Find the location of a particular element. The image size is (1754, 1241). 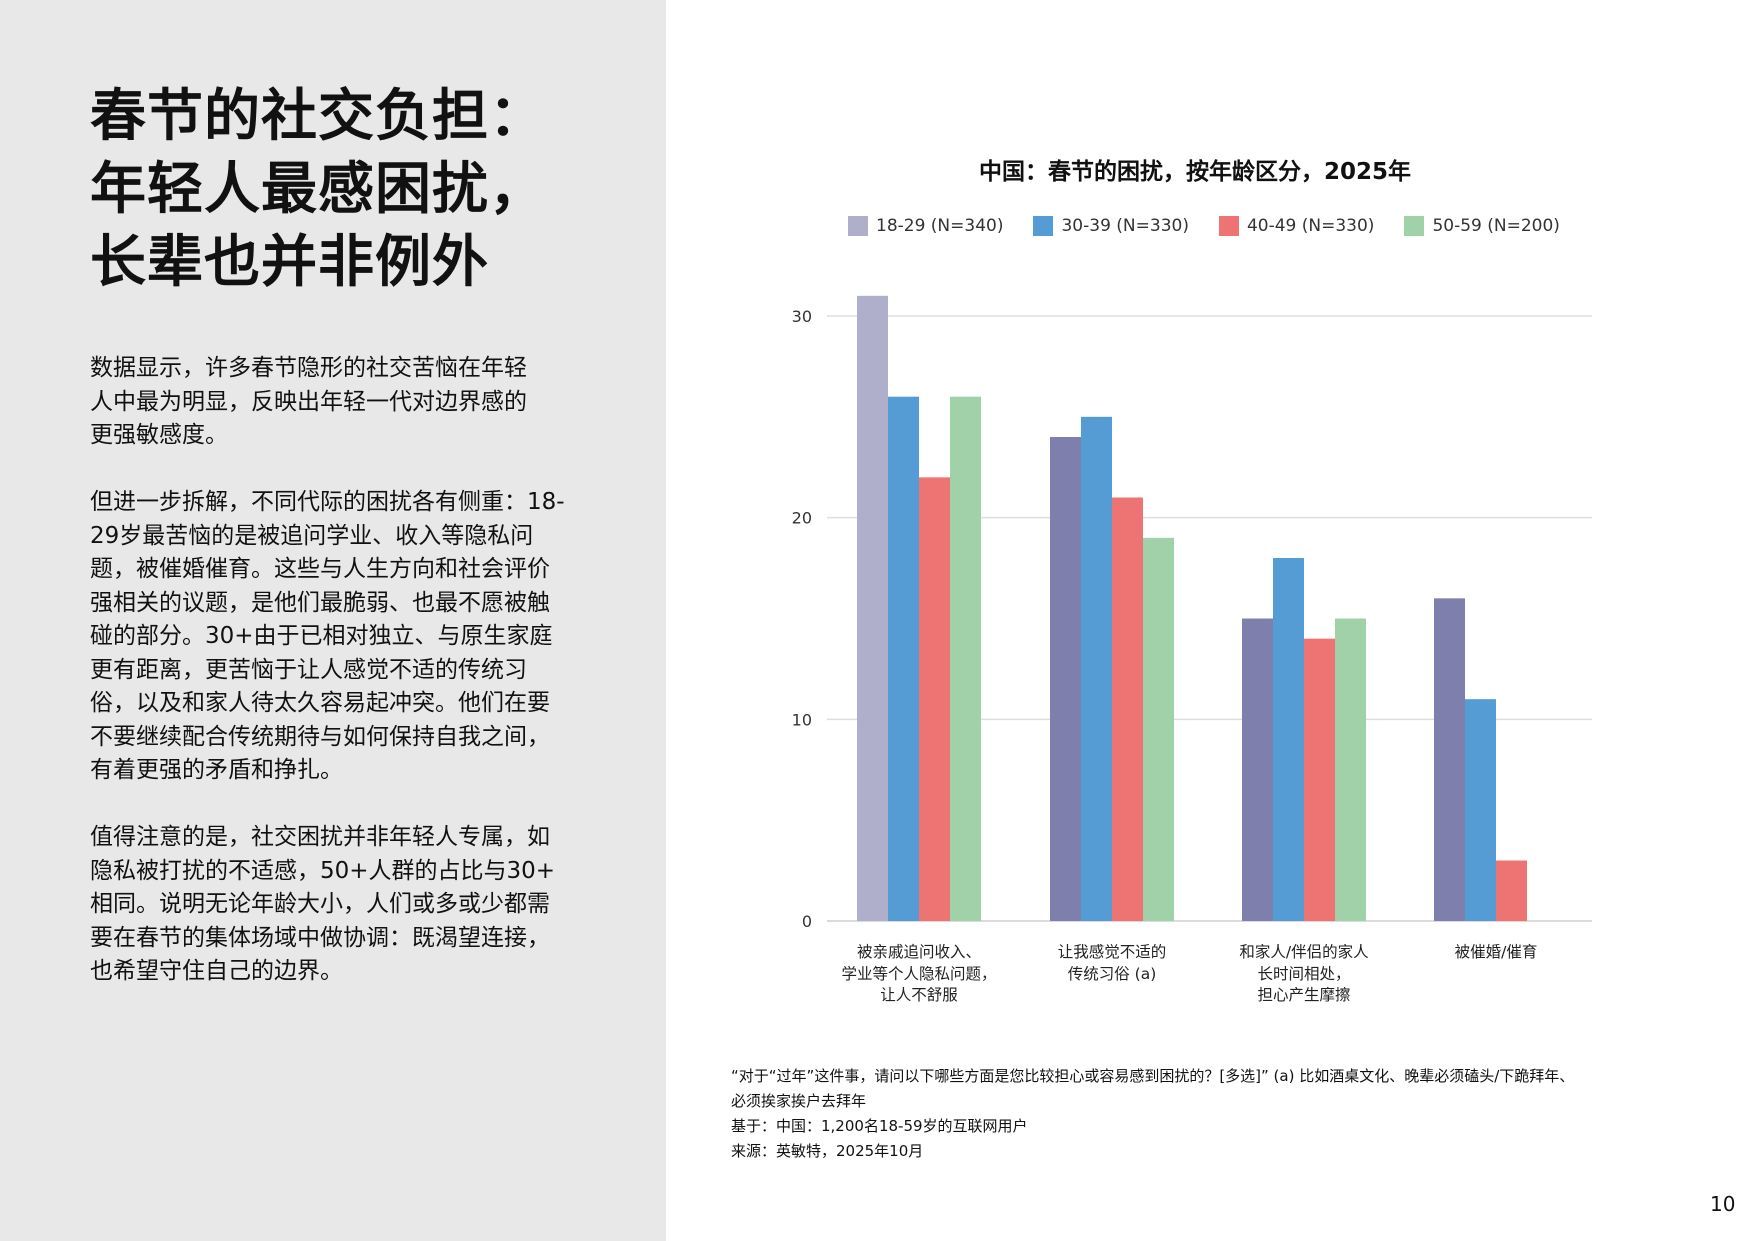

legend-label: 50-59 (N=200) is located at coordinates (1496, 226).